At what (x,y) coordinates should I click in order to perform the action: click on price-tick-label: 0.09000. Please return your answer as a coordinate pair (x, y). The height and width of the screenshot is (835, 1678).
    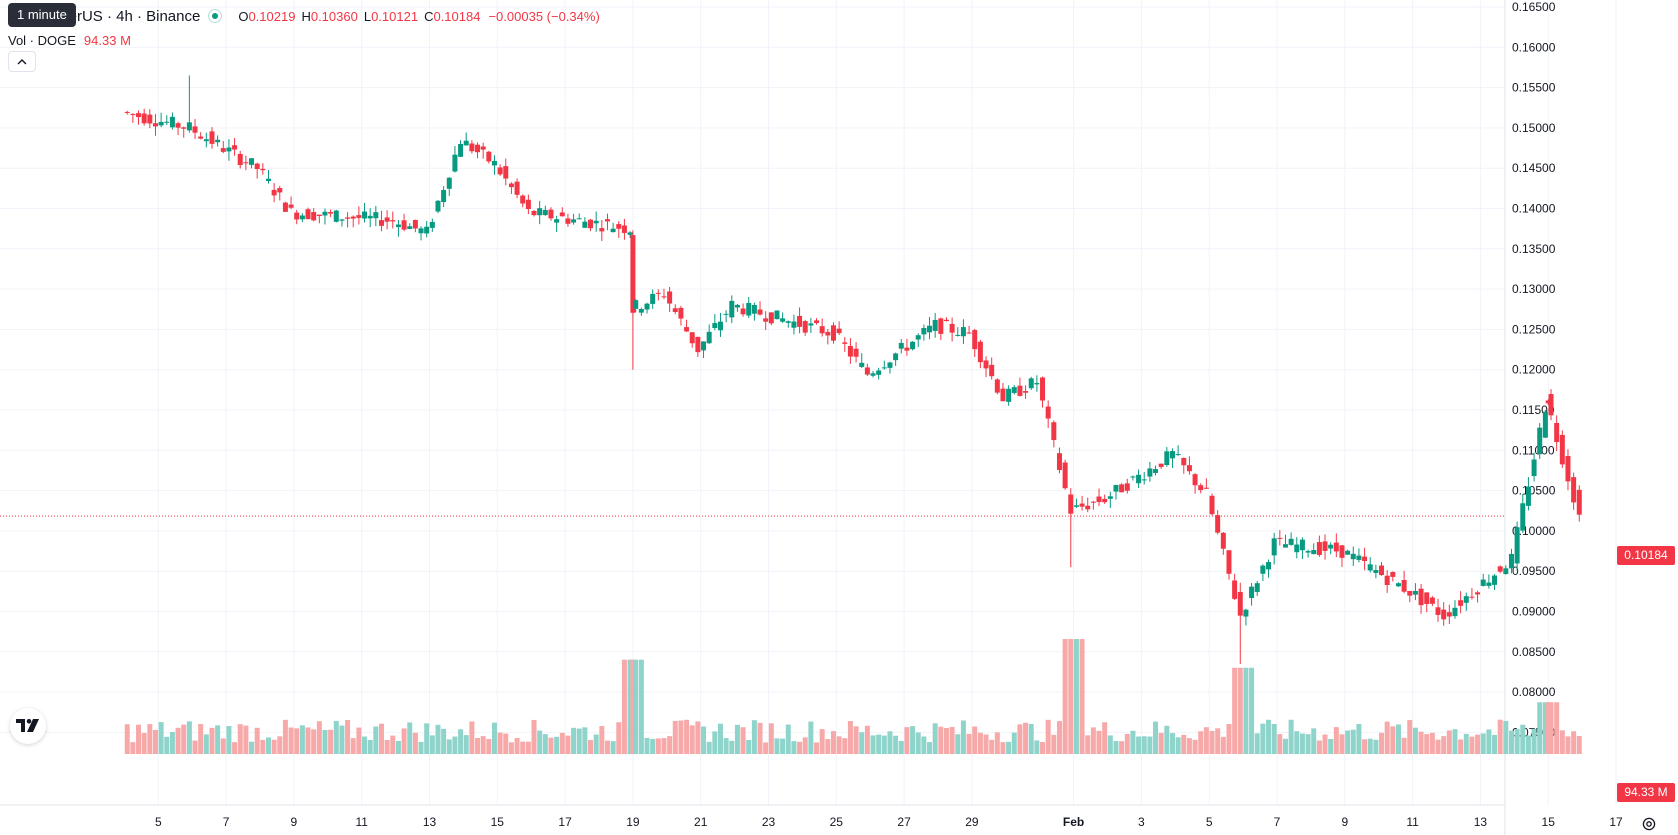
    Looking at the image, I should click on (1534, 612).